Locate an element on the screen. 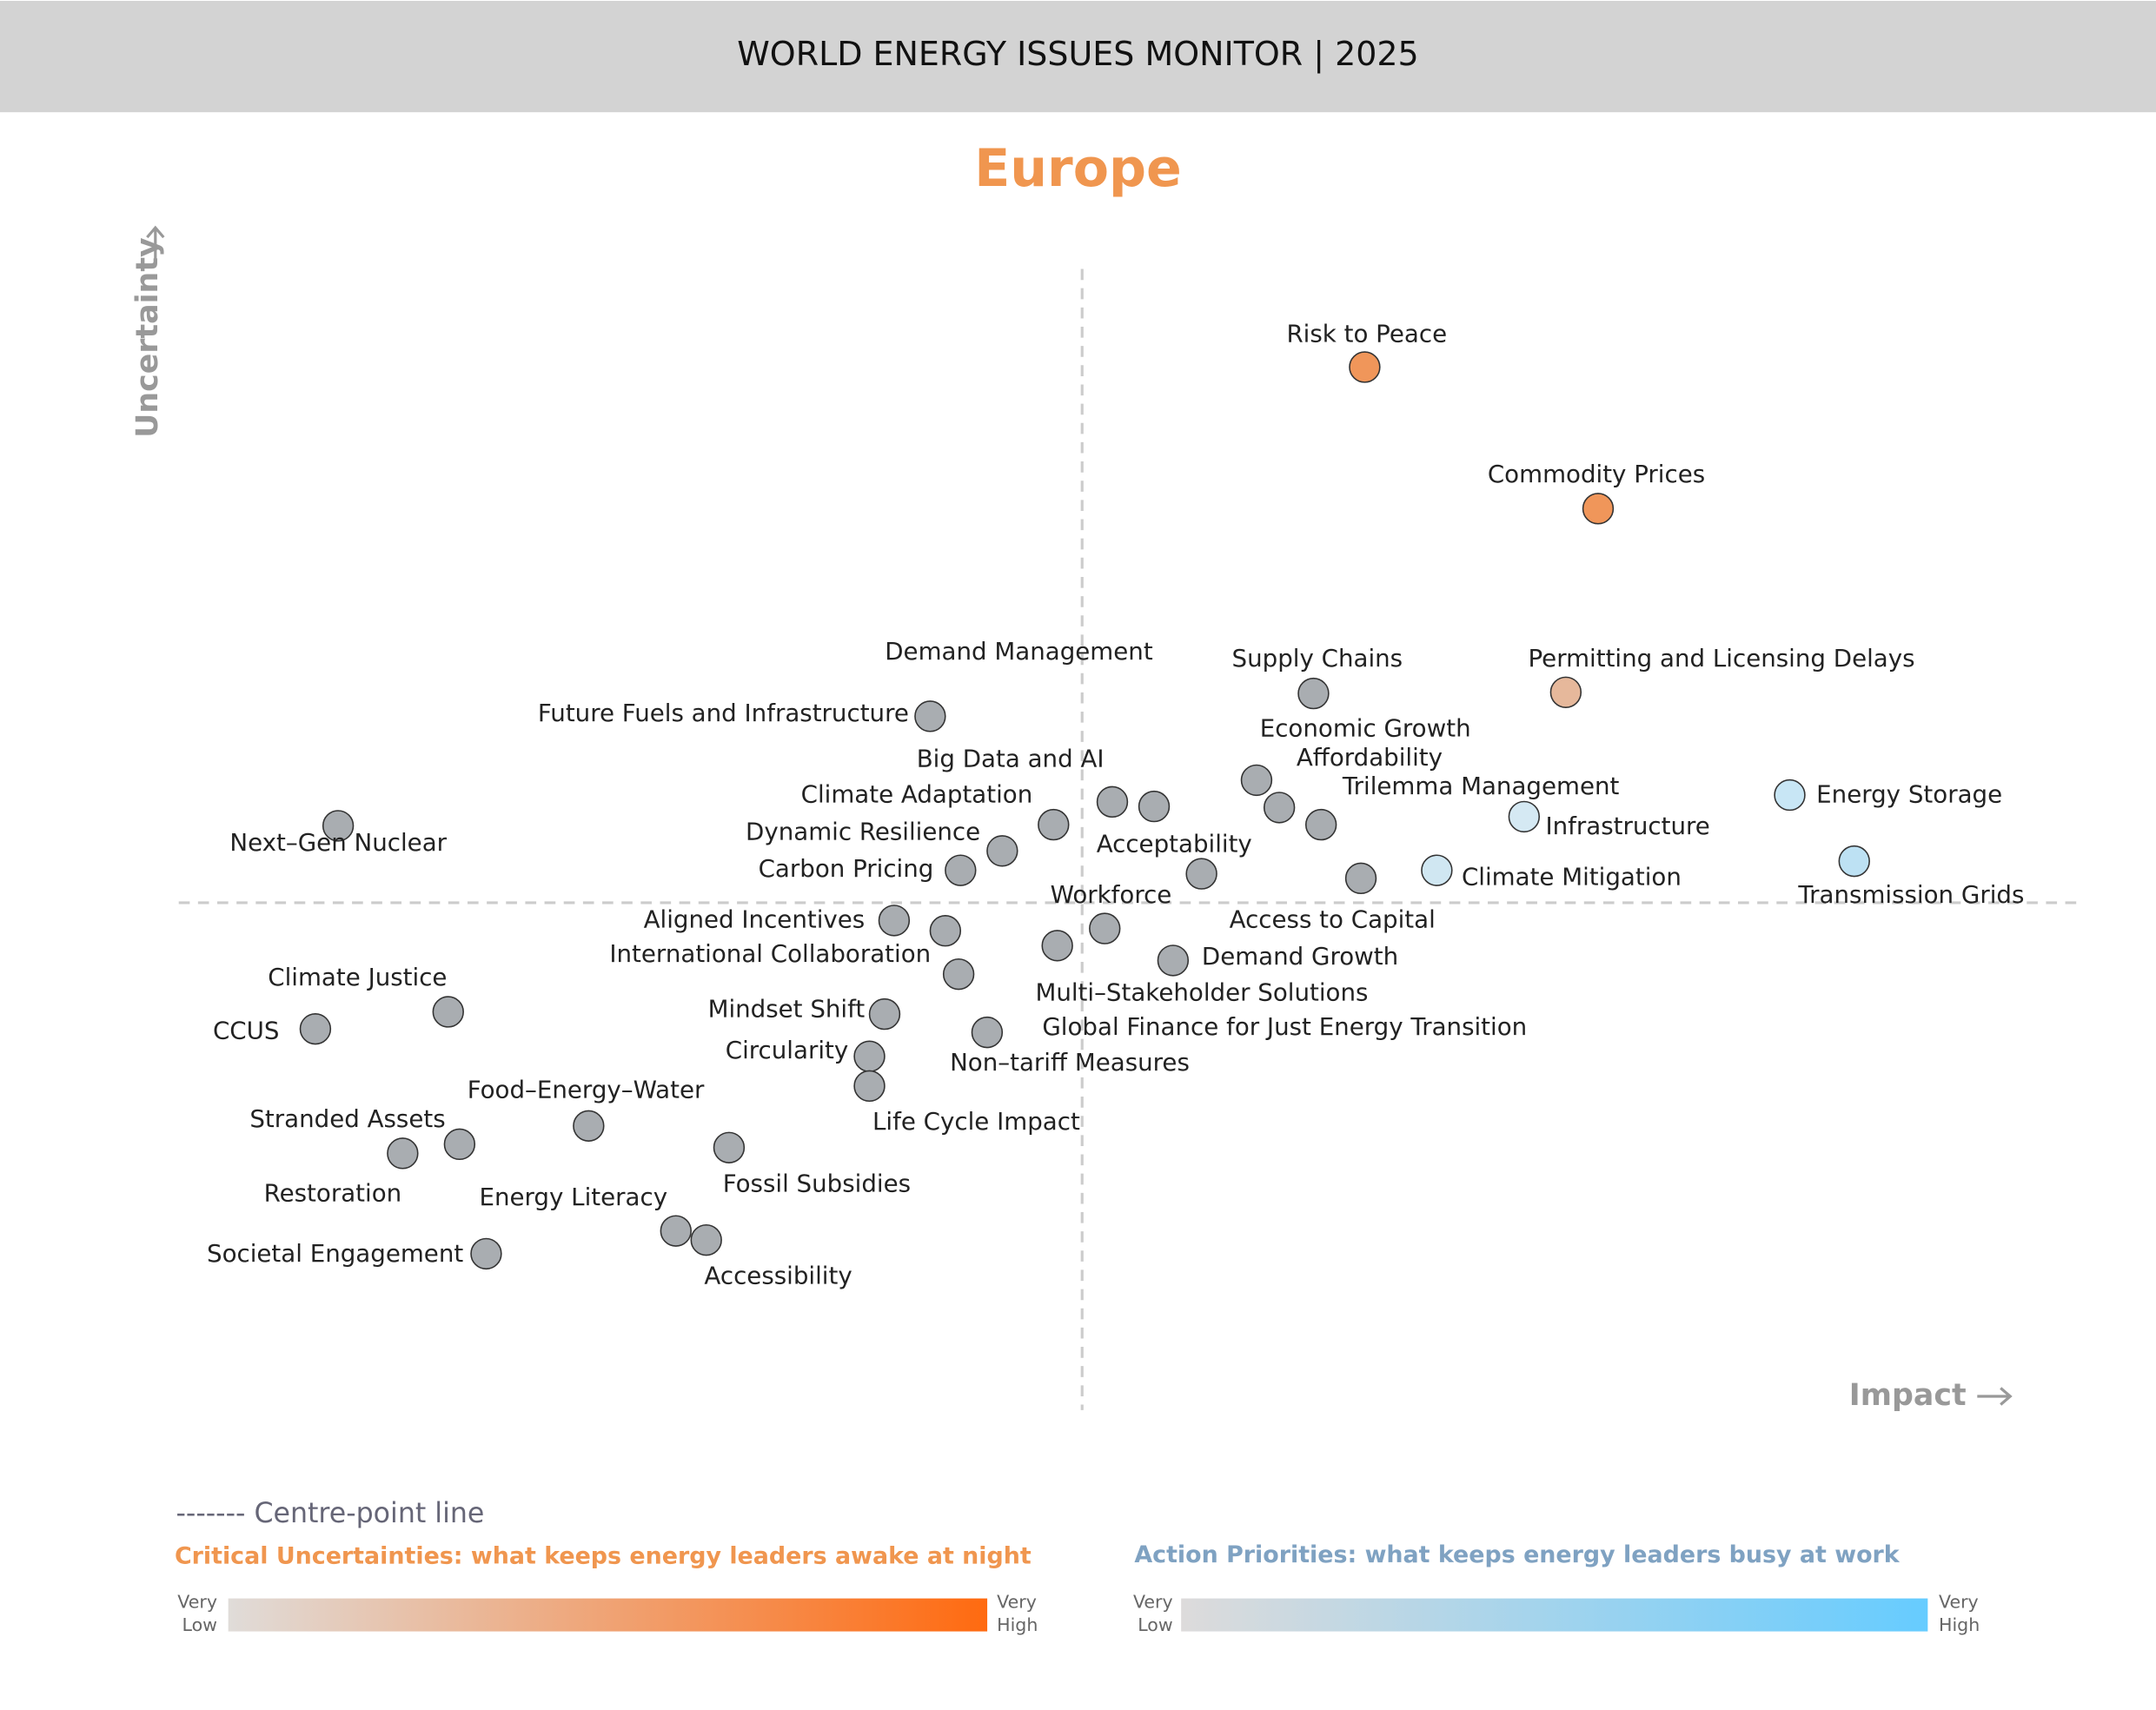  issue-label: Societal Engagement is located at coordinates (335, 1253).